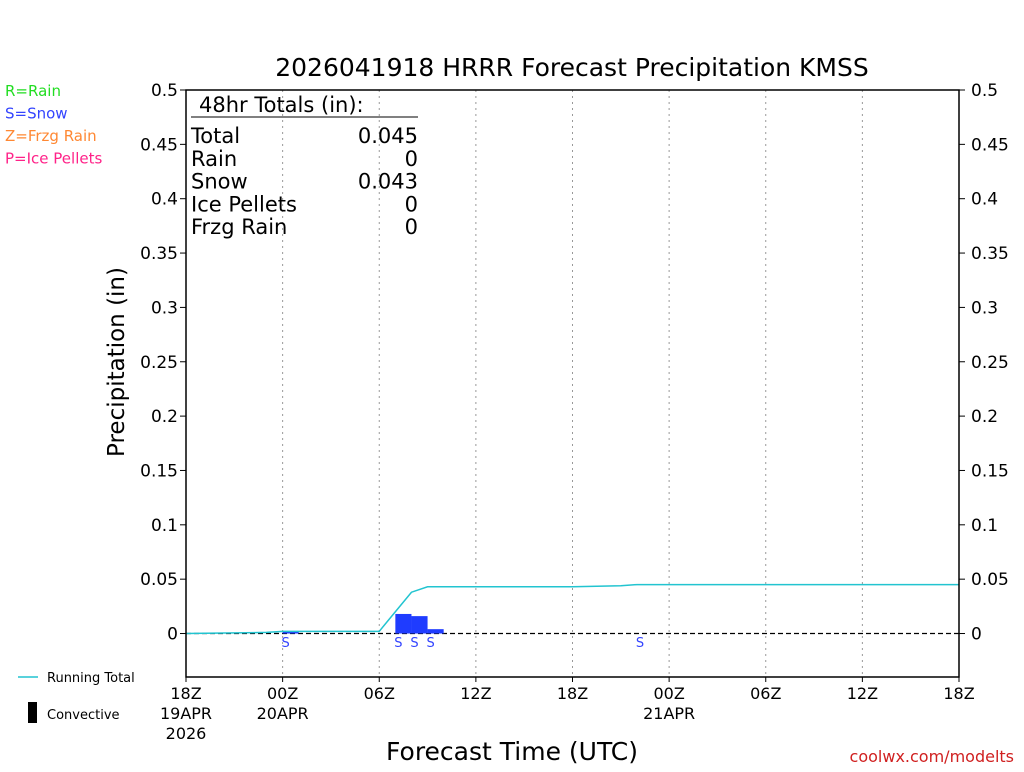 The width and height of the screenshot is (1024, 772). I want to click on totals-heading: 48hr Totals (in):, so click(281, 105).